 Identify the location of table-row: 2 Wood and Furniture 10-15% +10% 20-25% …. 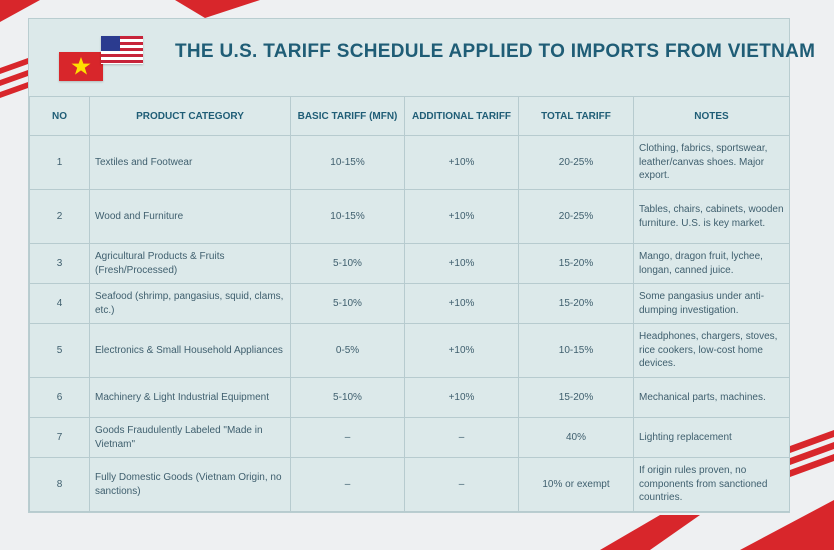
(409, 216).